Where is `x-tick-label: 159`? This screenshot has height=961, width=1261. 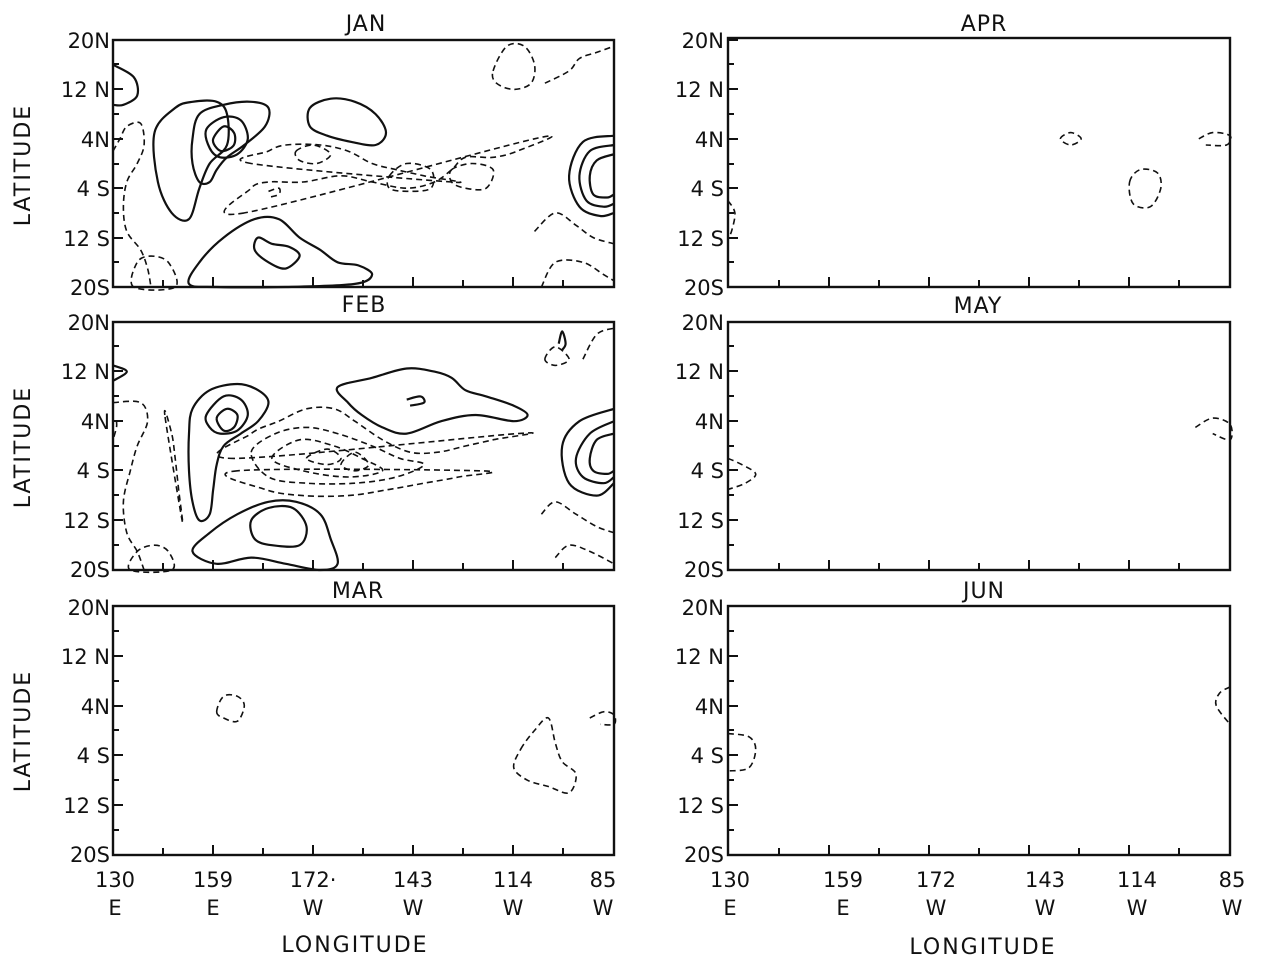 x-tick-label: 159 is located at coordinates (213, 880).